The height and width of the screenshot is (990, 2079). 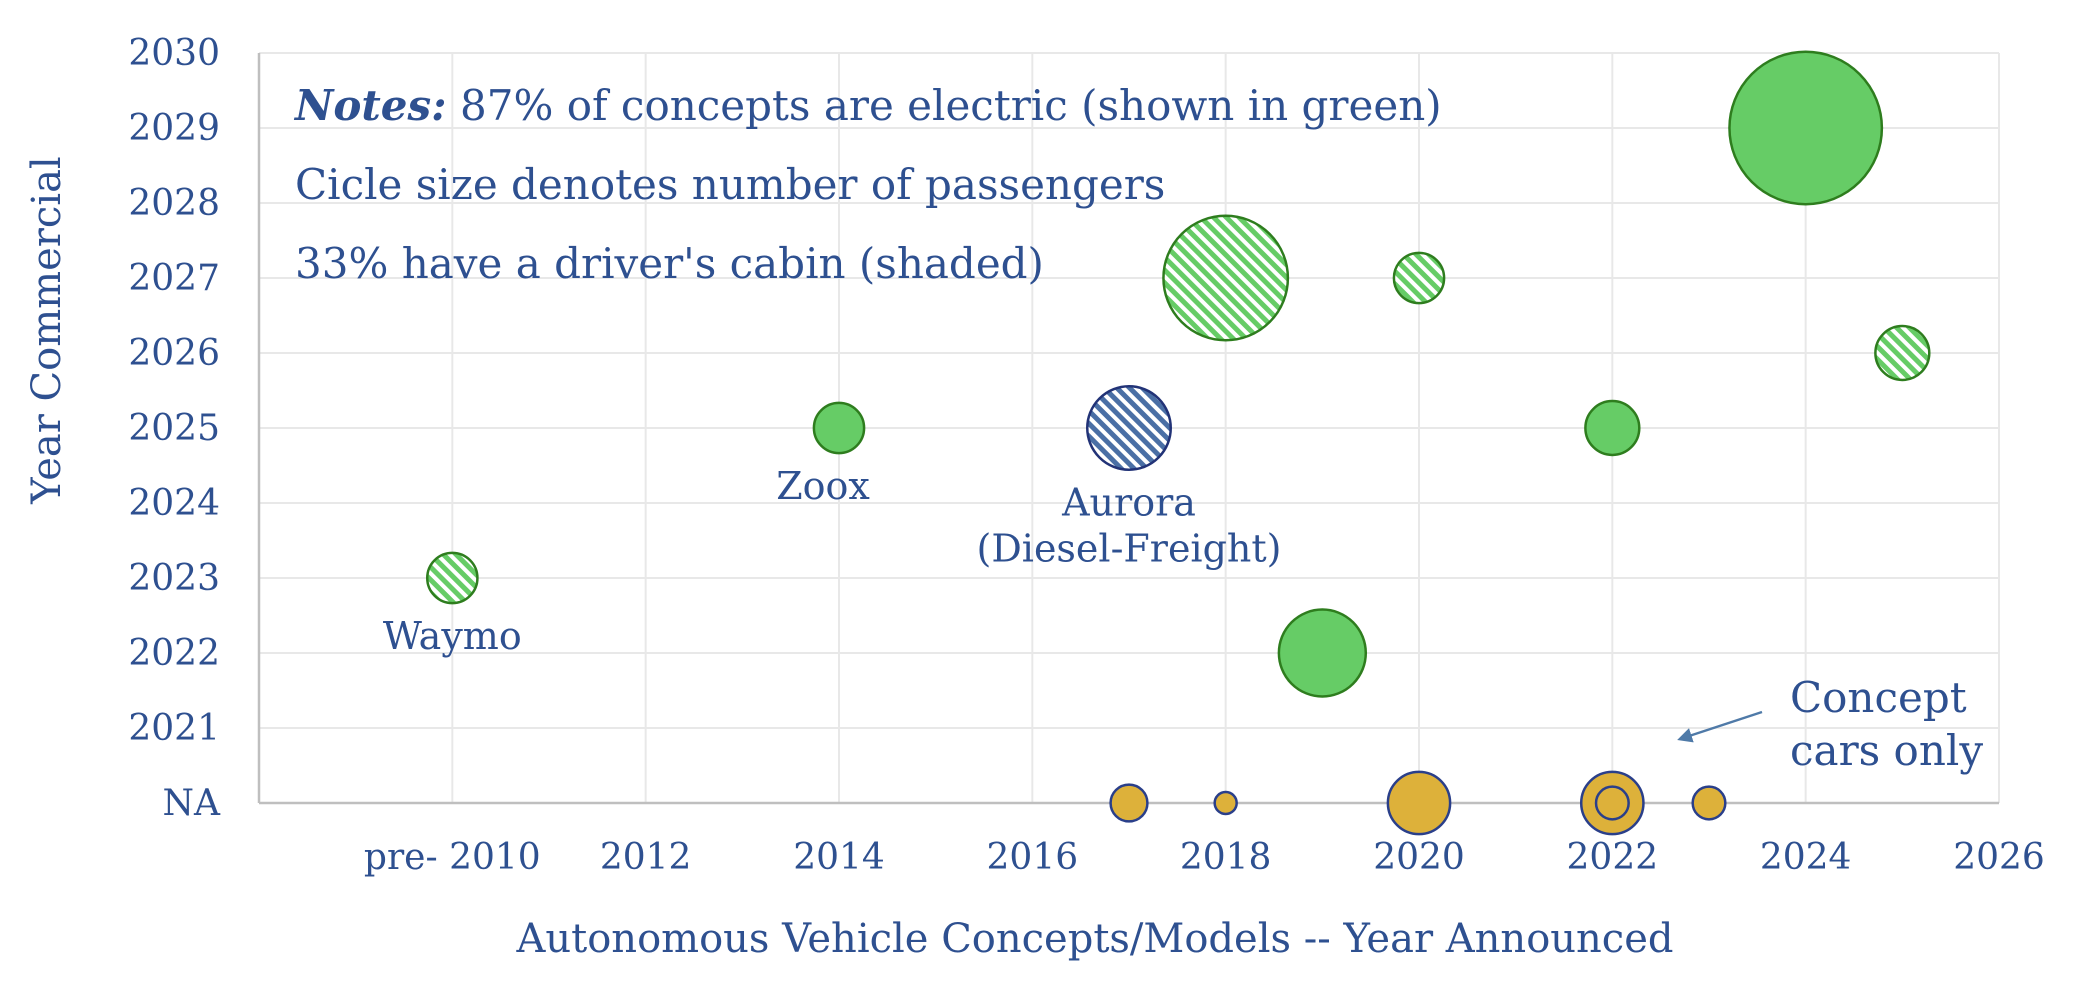 What do you see at coordinates (47, 330) in the screenshot?
I see `y-axis-title: Year Commercial` at bounding box center [47, 330].